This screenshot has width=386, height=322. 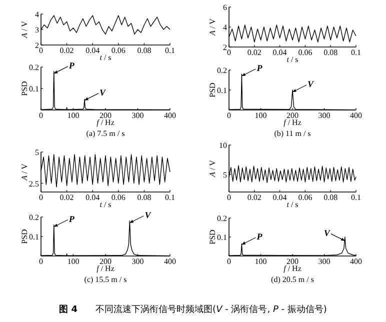 I want to click on y-tick-label: 10, so click(x=223, y=145).